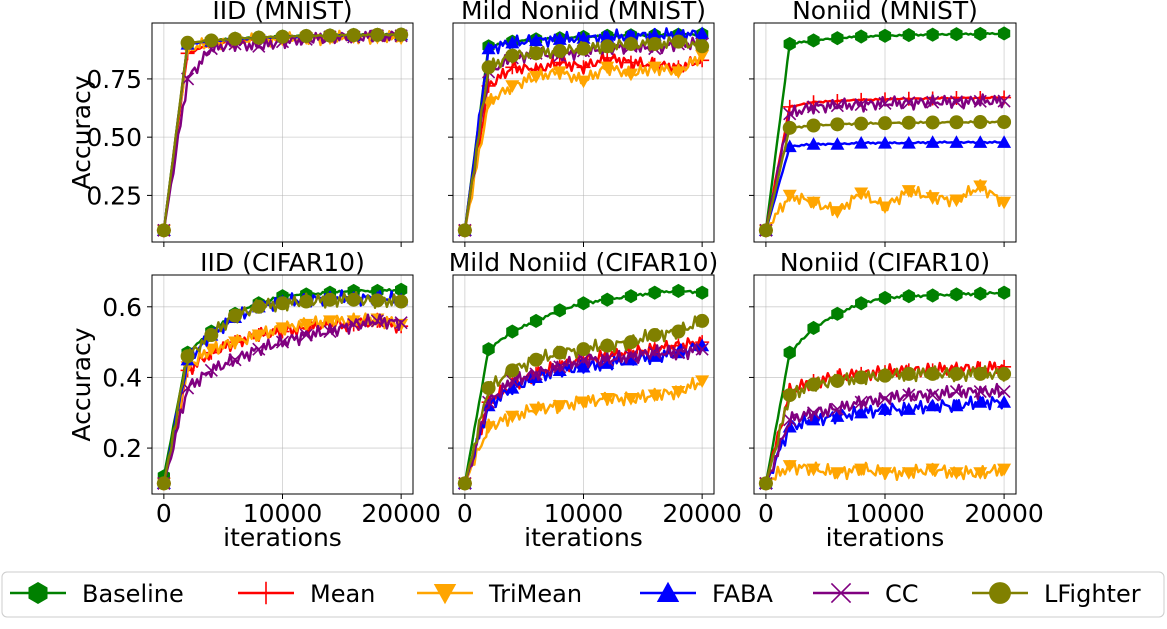  Describe the element at coordinates (306, 594) in the screenshot. I see `legend-item-mean: Mean` at that location.